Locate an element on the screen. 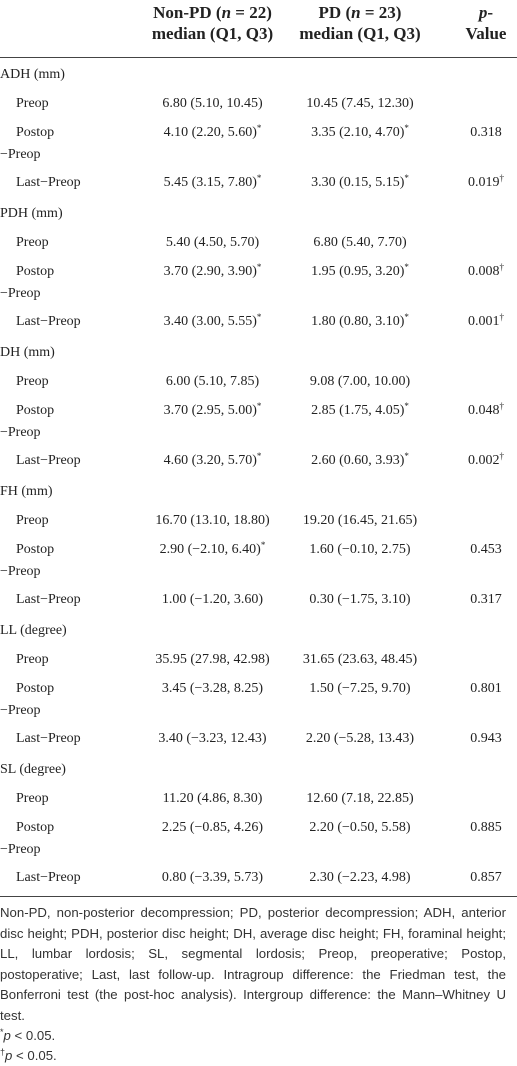 The image size is (517, 1066). cell: 0.857 is located at coordinates (486, 877).